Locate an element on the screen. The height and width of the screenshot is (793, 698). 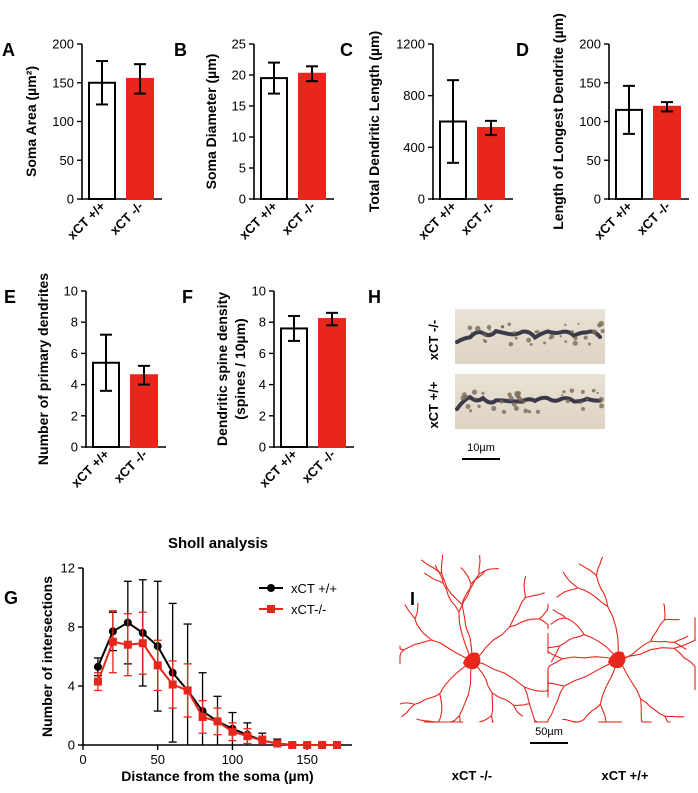
series-ko is located at coordinates (217, 679).